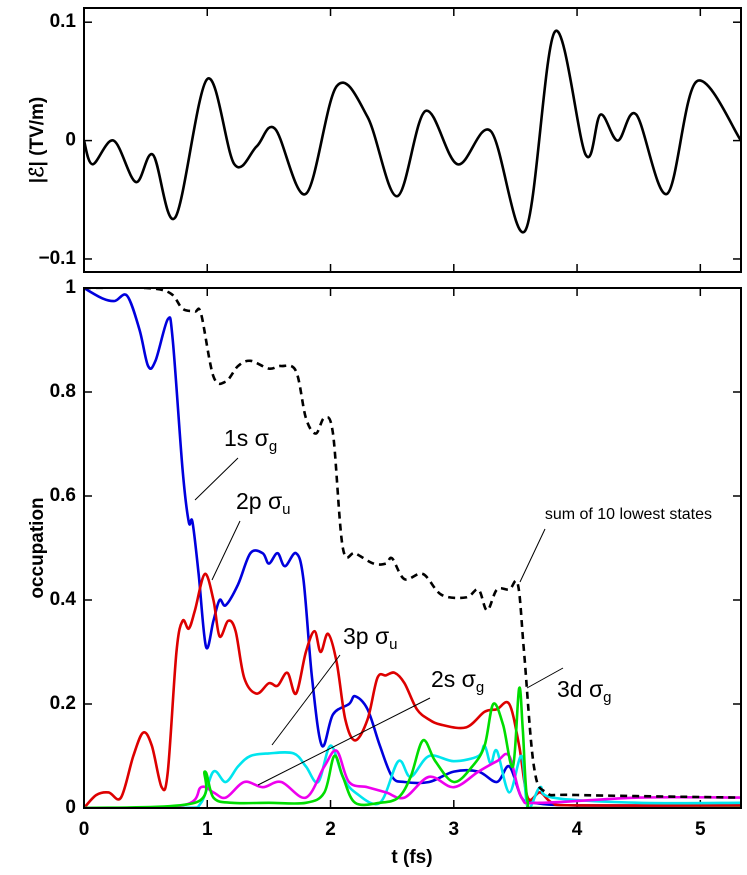 This screenshot has height=875, width=747. What do you see at coordinates (57, 258) in the screenshot?
I see `y-tick-label: −0.1` at bounding box center [57, 258].